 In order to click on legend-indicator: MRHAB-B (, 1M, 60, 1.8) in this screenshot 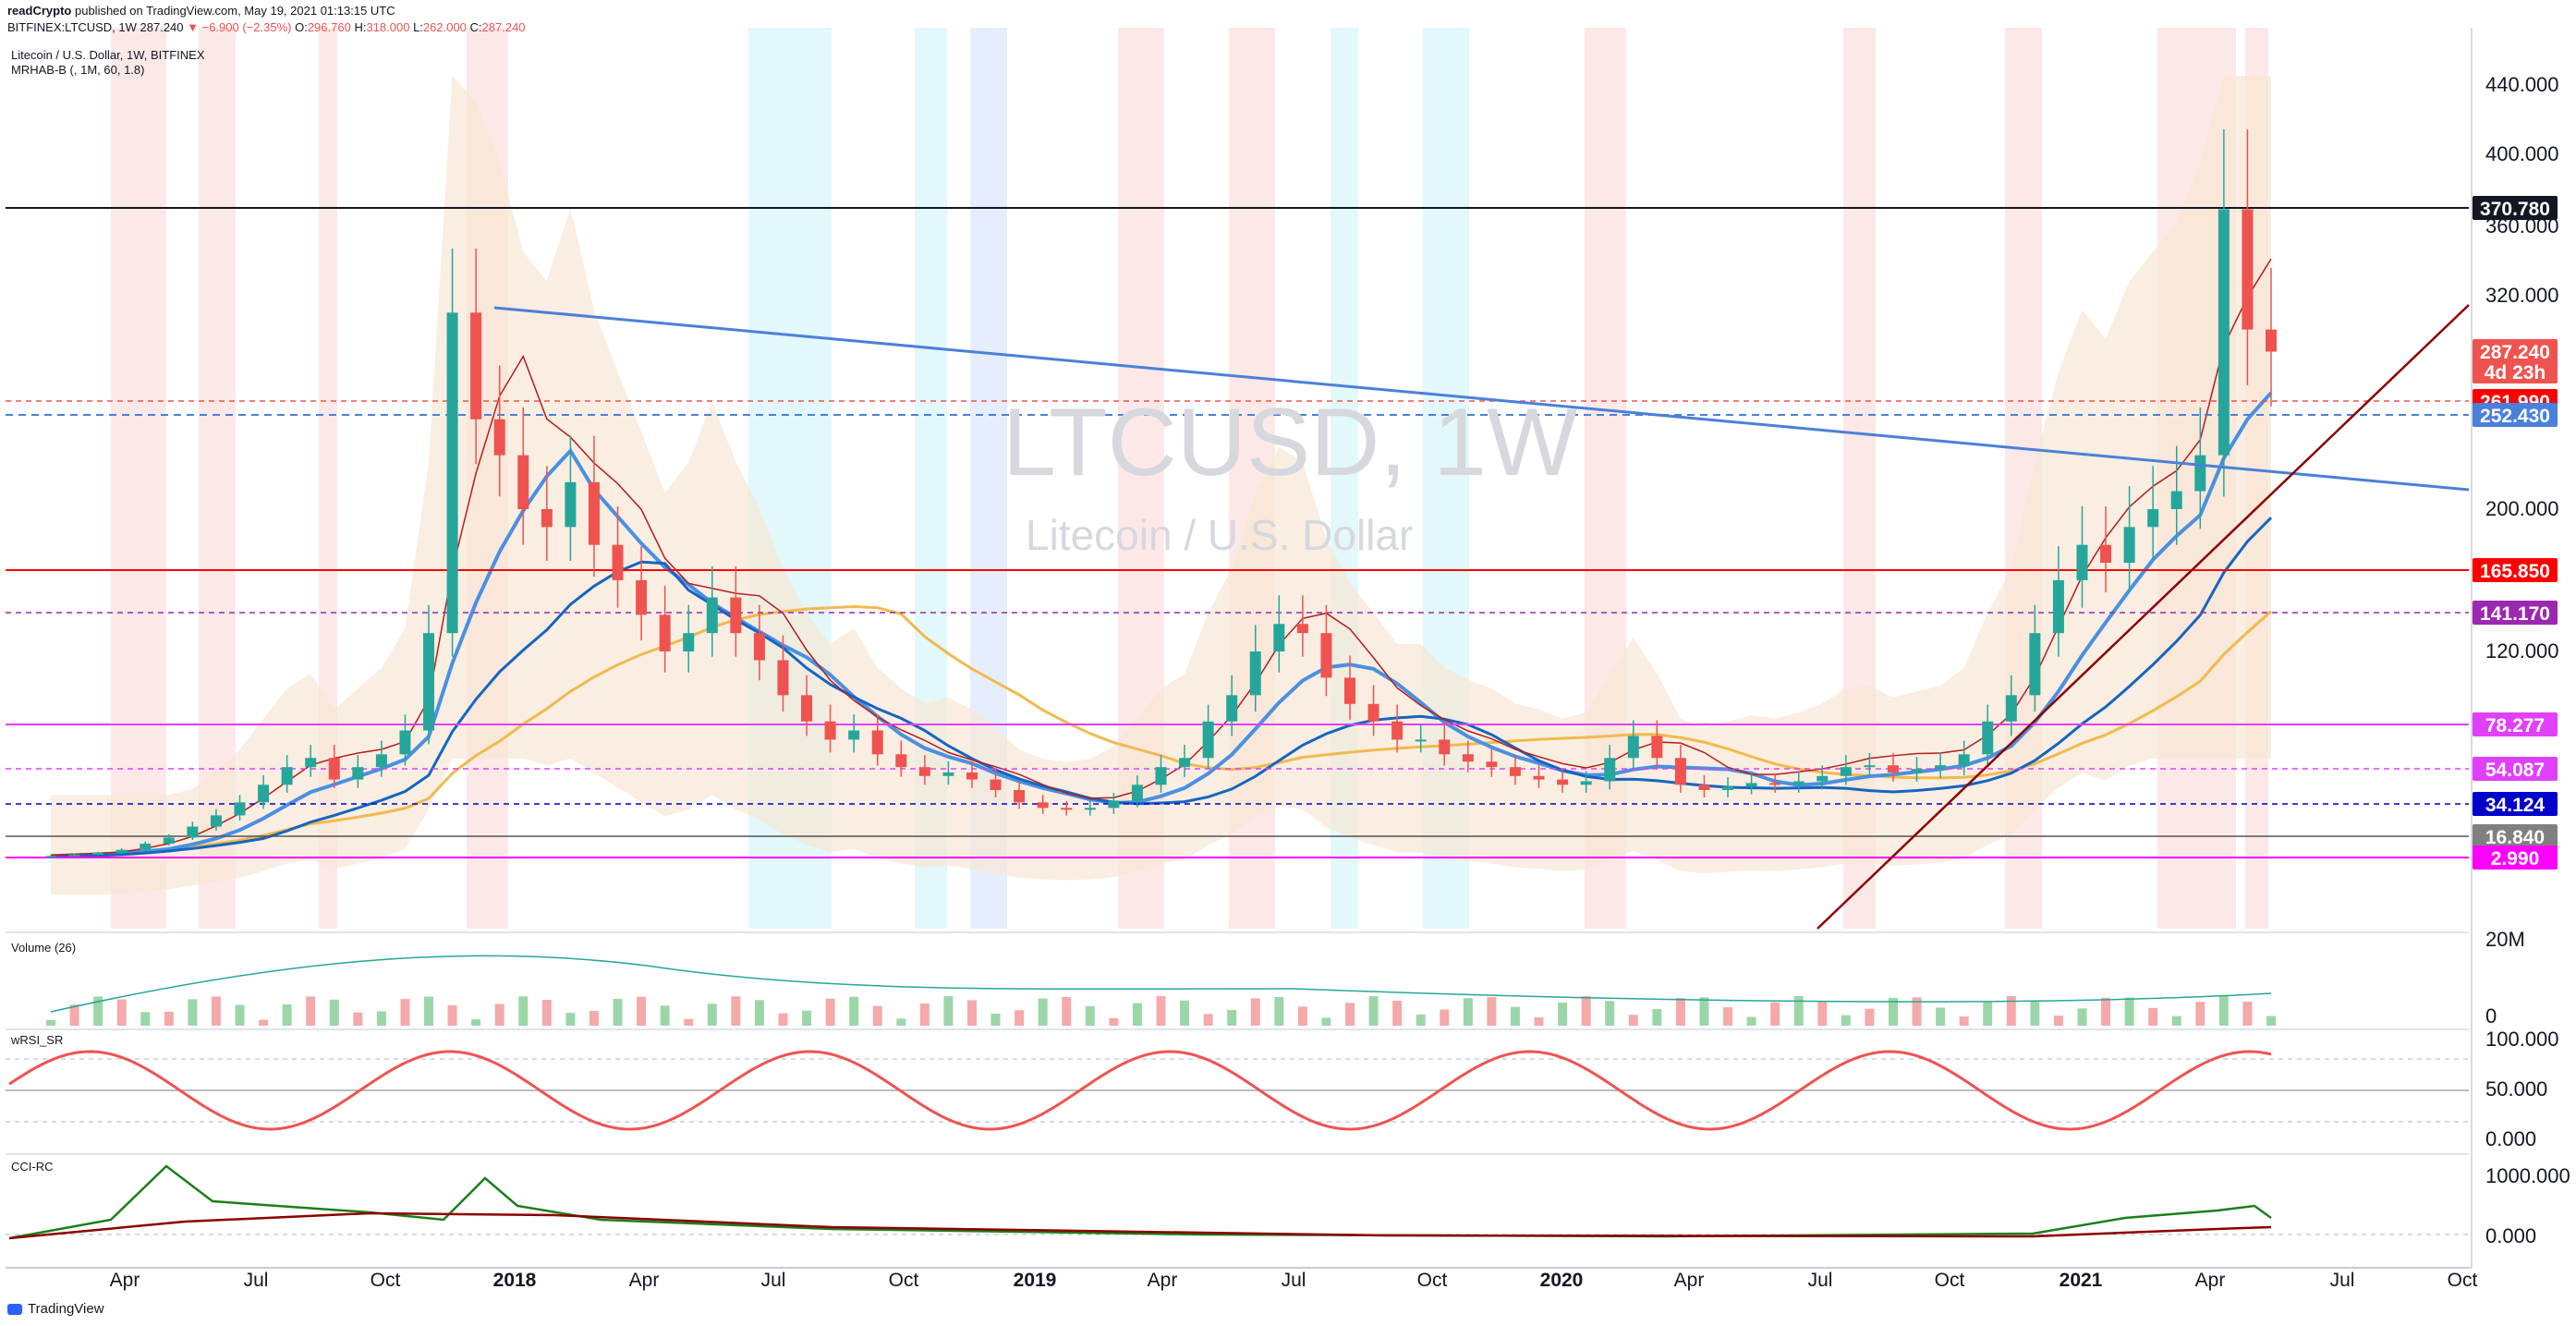, I will do `click(78, 70)`.